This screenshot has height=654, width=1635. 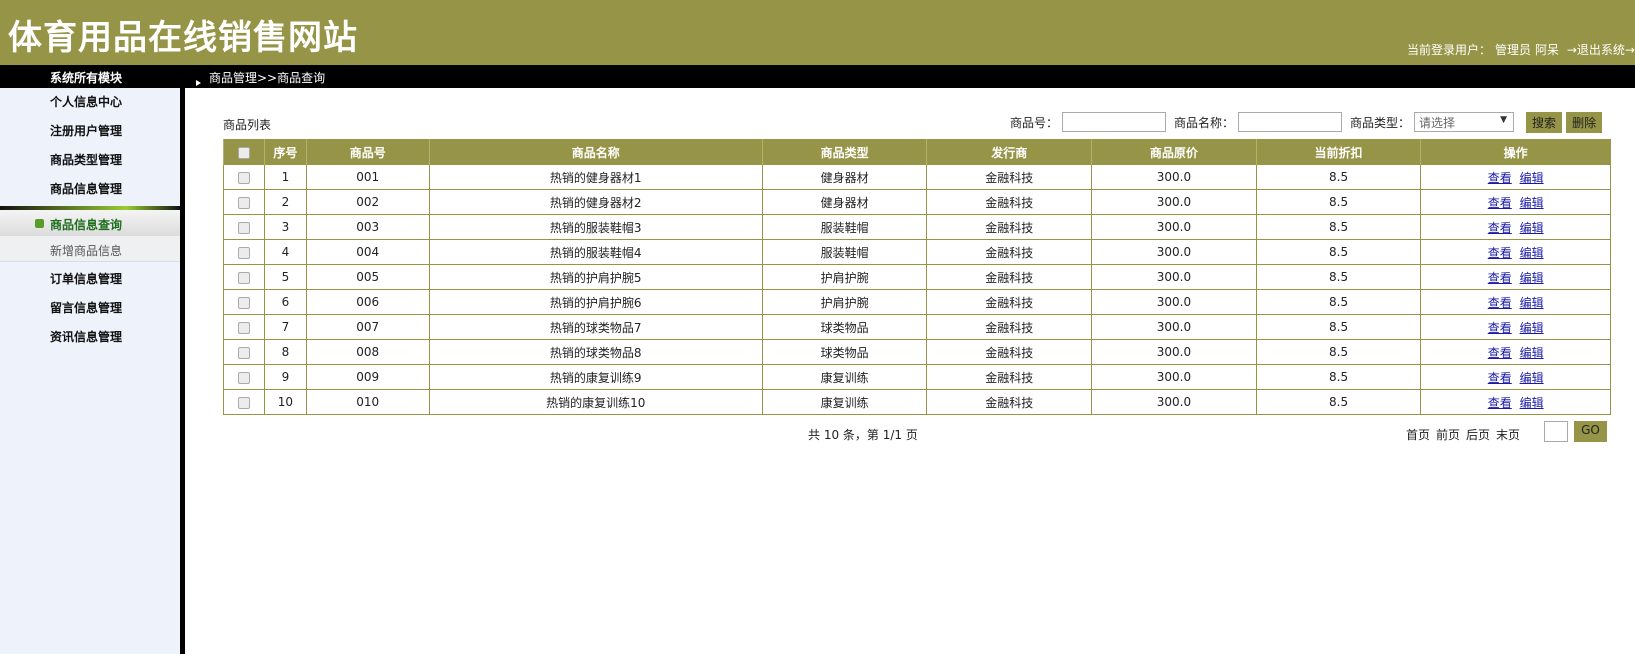 I want to click on table-row: 6 006 热销的护肩护腕6 护肩护腕 金融科技 300.0 8.5 查看 编辑, so click(x=917, y=302).